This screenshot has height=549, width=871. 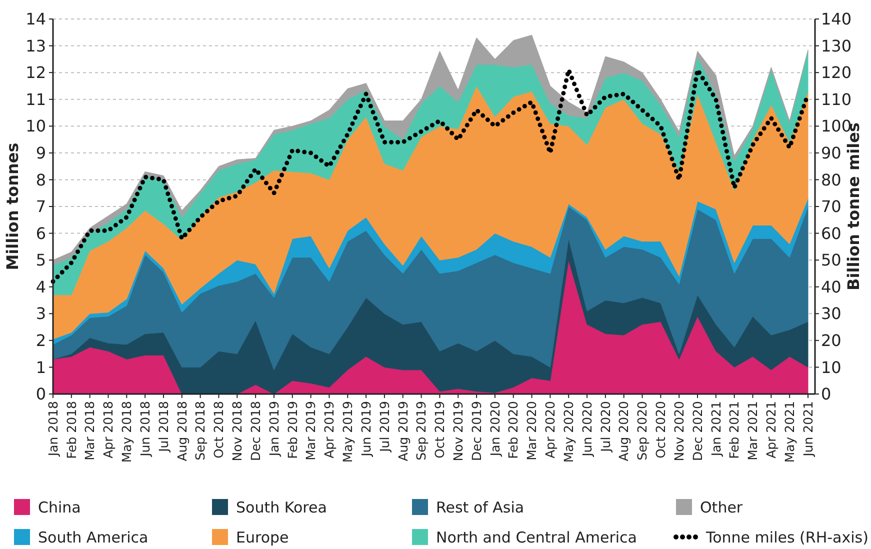 What do you see at coordinates (494, 429) in the screenshot?
I see `x-tick-label: Jan 2020` at bounding box center [494, 429].